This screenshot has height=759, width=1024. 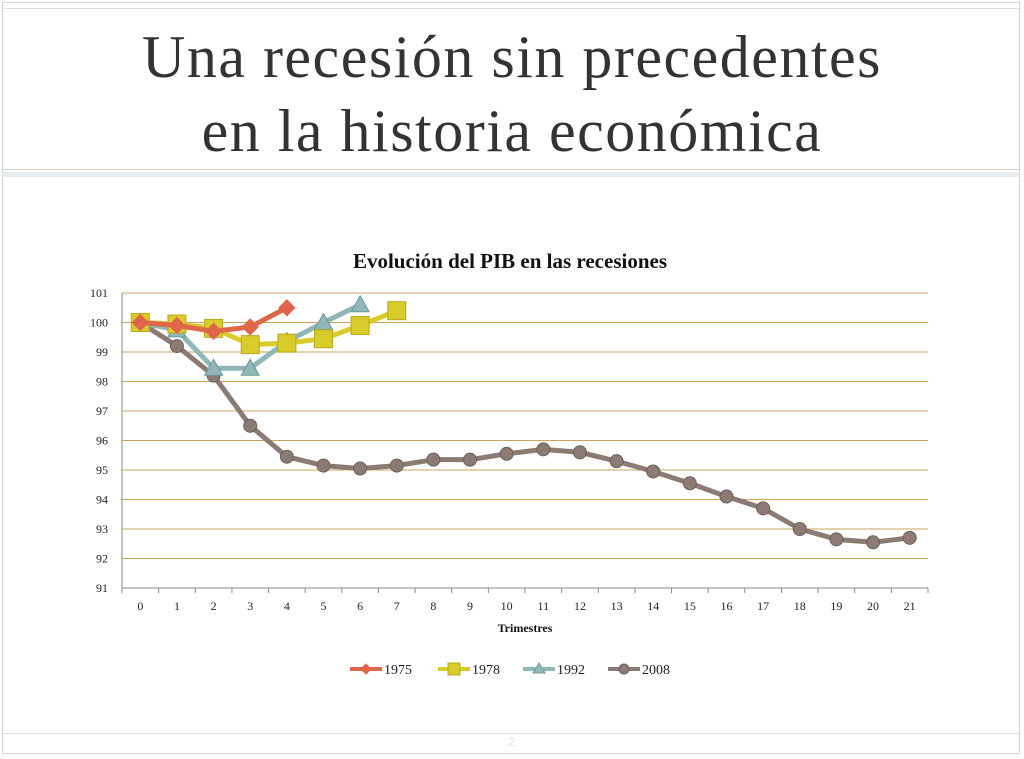 I want to click on slide-title-line-2: en la historia económica, so click(x=512, y=131).